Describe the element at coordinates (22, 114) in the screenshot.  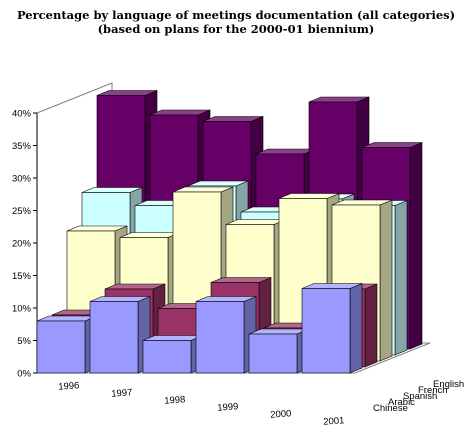
I see `y-tick-label: 40%` at that location.